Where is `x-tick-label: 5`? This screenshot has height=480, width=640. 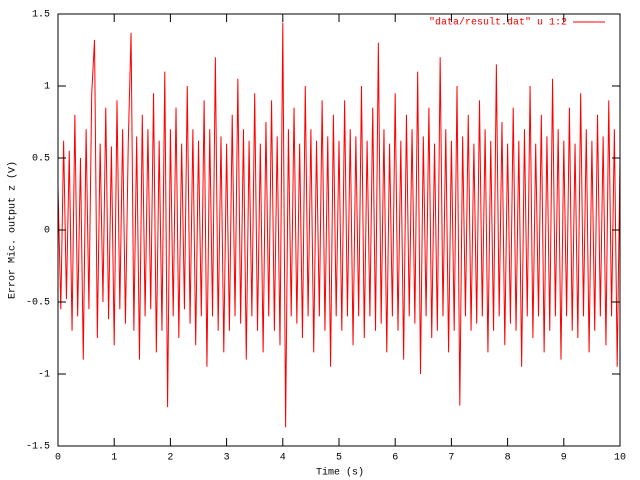 x-tick-label: 5 is located at coordinates (339, 458).